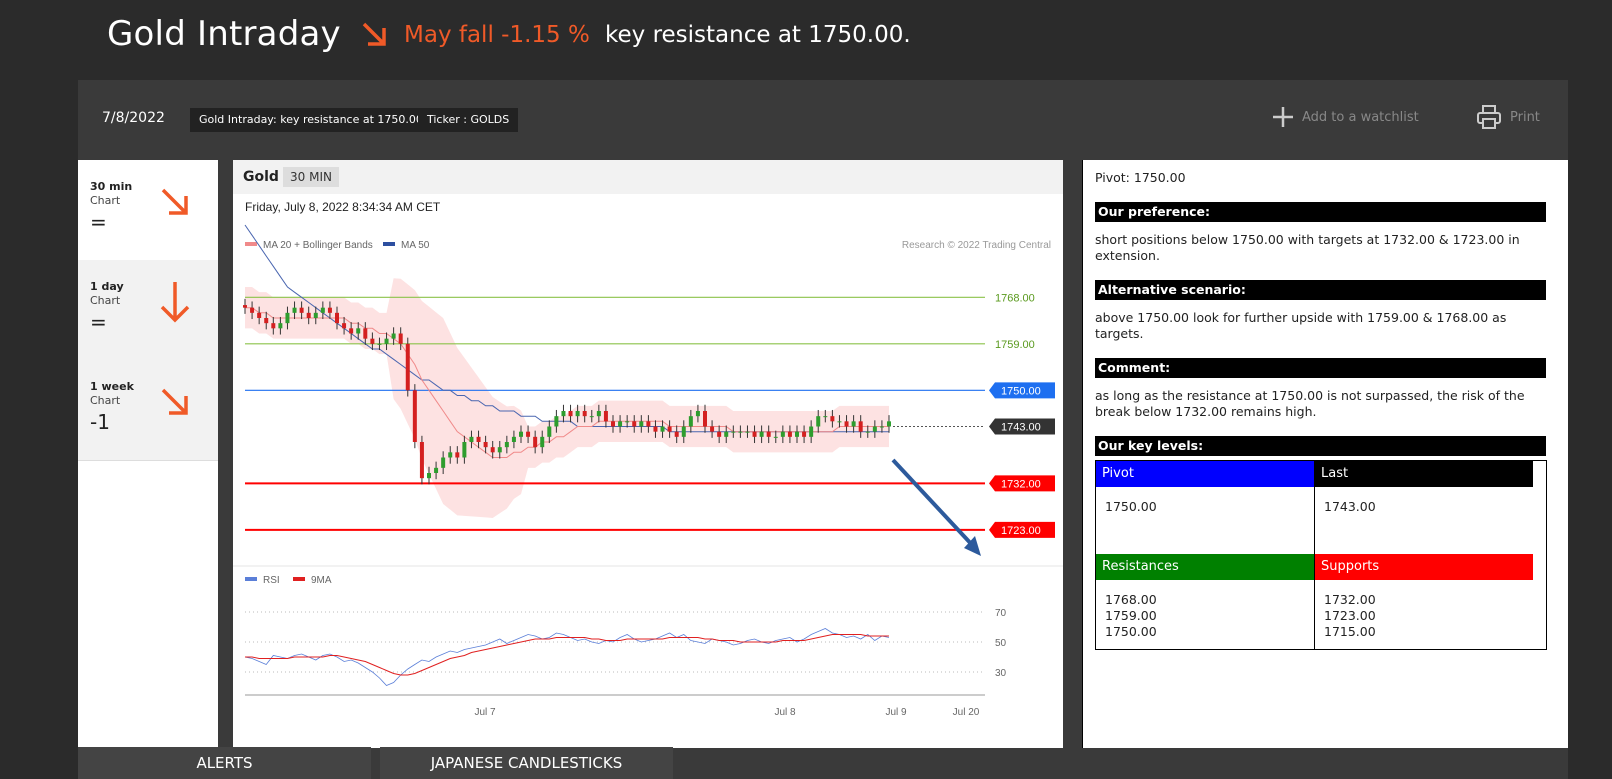  I want to click on nav-label: 30 min, so click(111, 186).